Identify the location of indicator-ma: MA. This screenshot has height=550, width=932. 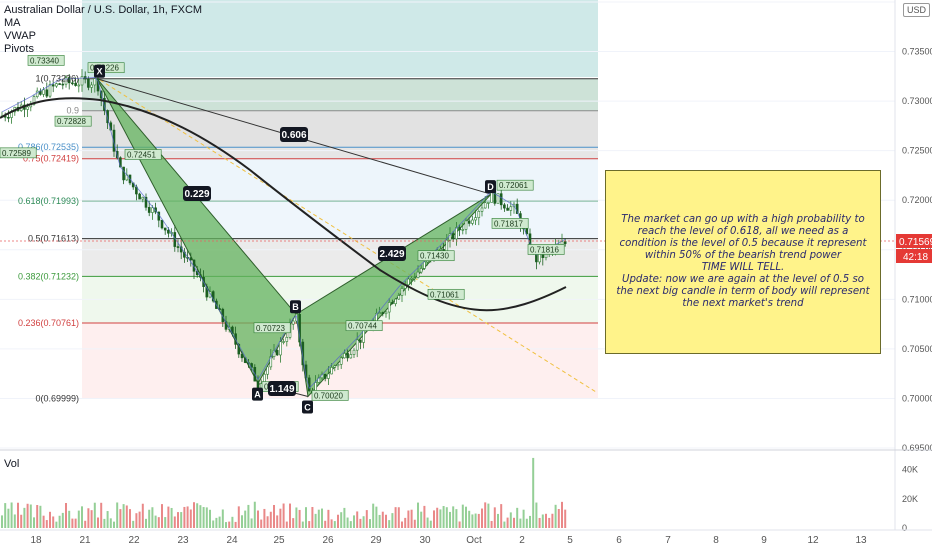
(12, 23).